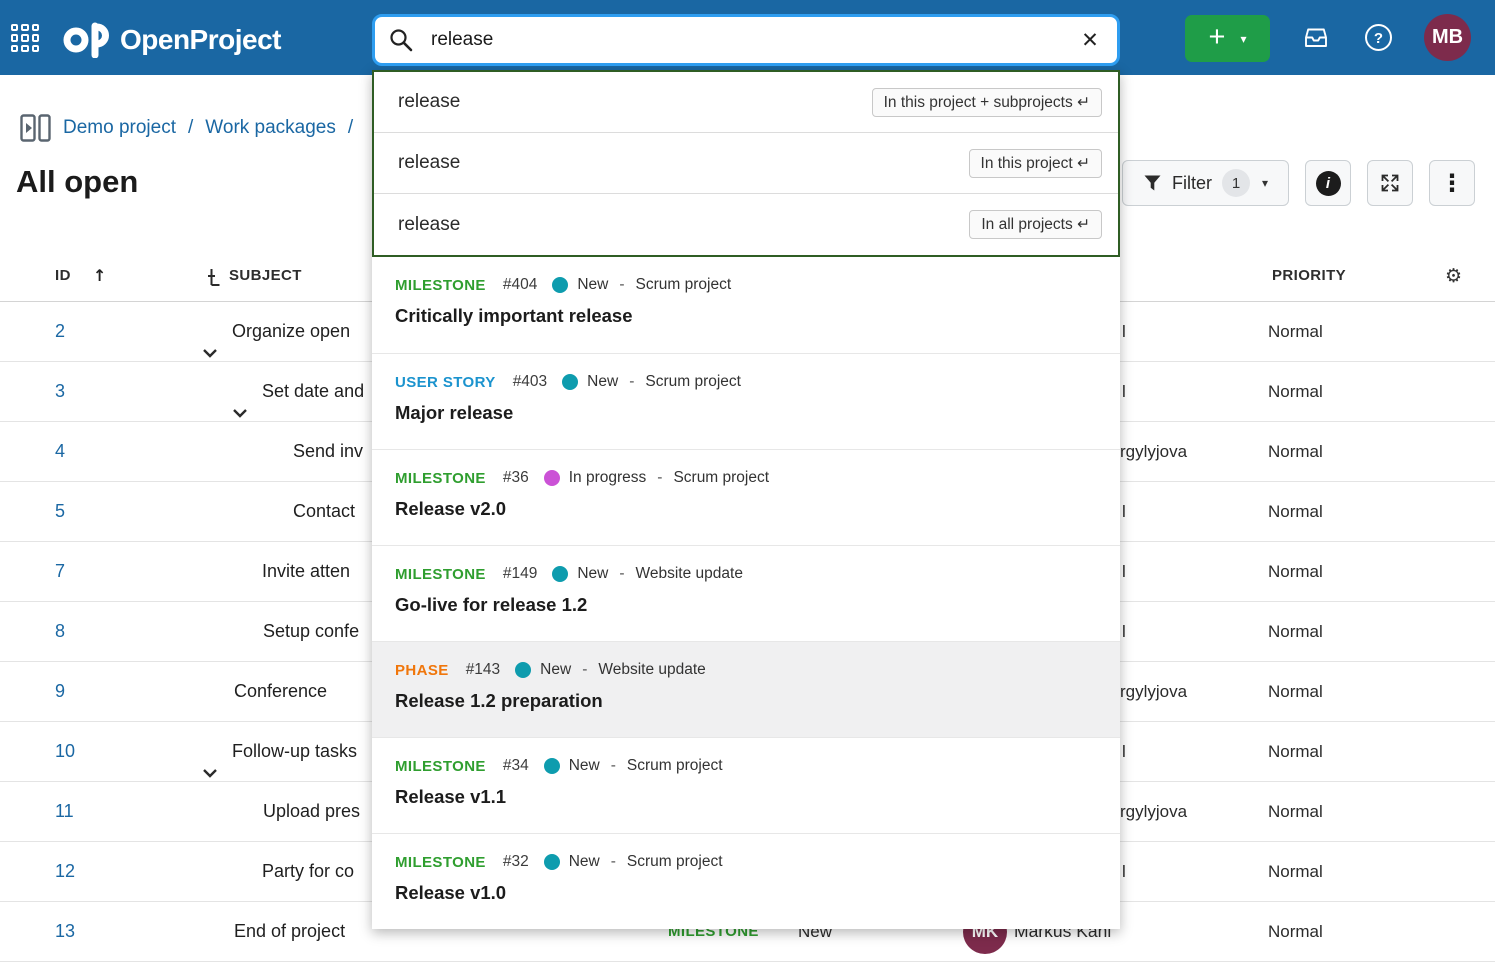  I want to click on search-scope-option-all-projects: release In all projects ↵, so click(746, 224).